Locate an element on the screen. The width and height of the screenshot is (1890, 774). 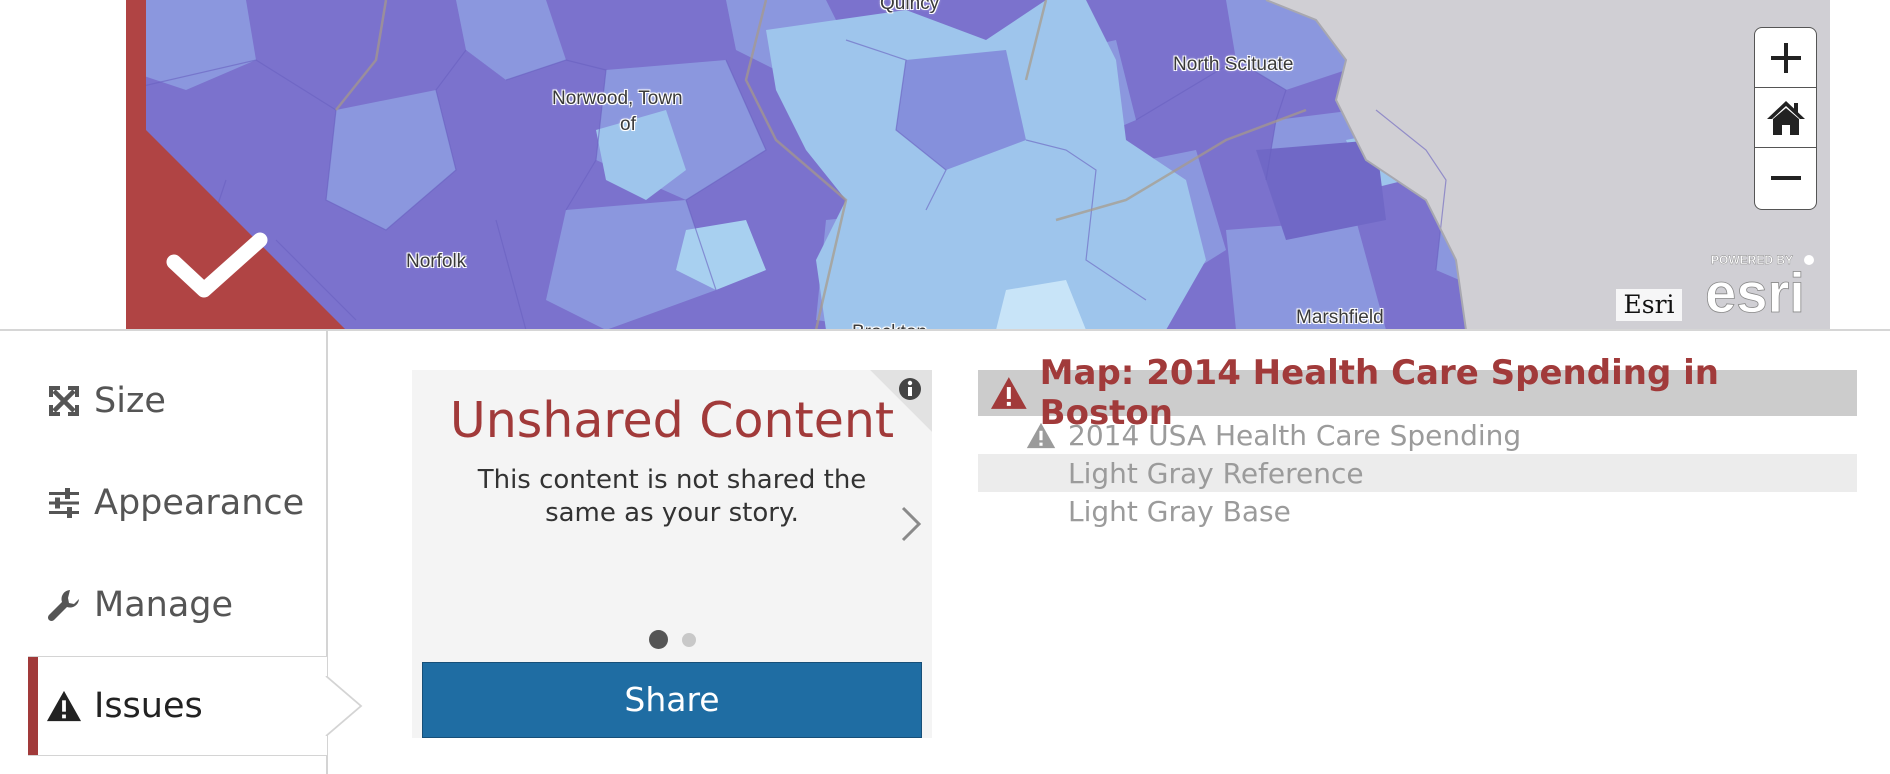
map-attribution: Esri is located at coordinates (1649, 305).